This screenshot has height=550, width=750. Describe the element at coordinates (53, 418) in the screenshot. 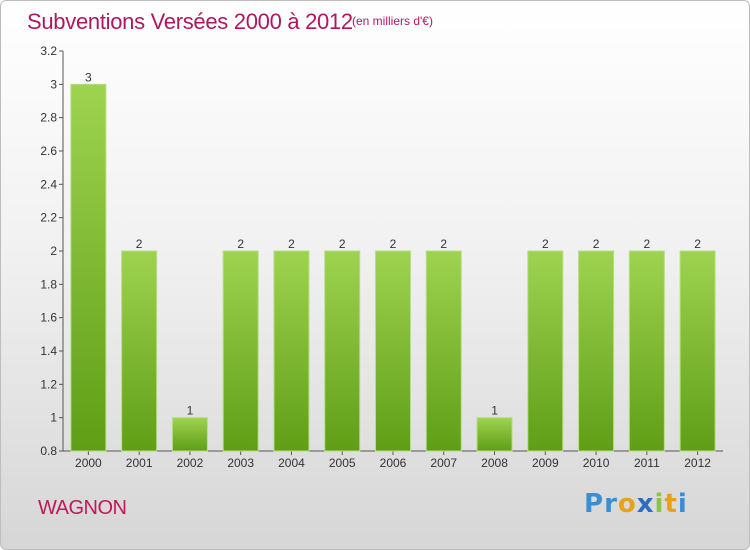

I see `y-tick-label: 1` at that location.